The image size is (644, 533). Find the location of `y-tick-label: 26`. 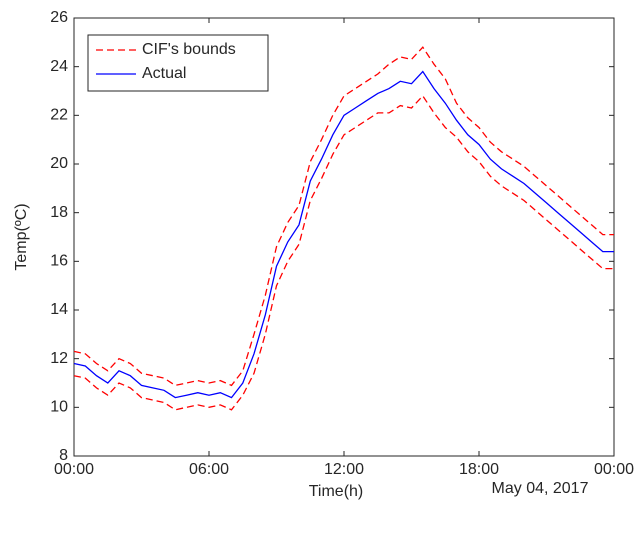

y-tick-label: 26 is located at coordinates (59, 17).